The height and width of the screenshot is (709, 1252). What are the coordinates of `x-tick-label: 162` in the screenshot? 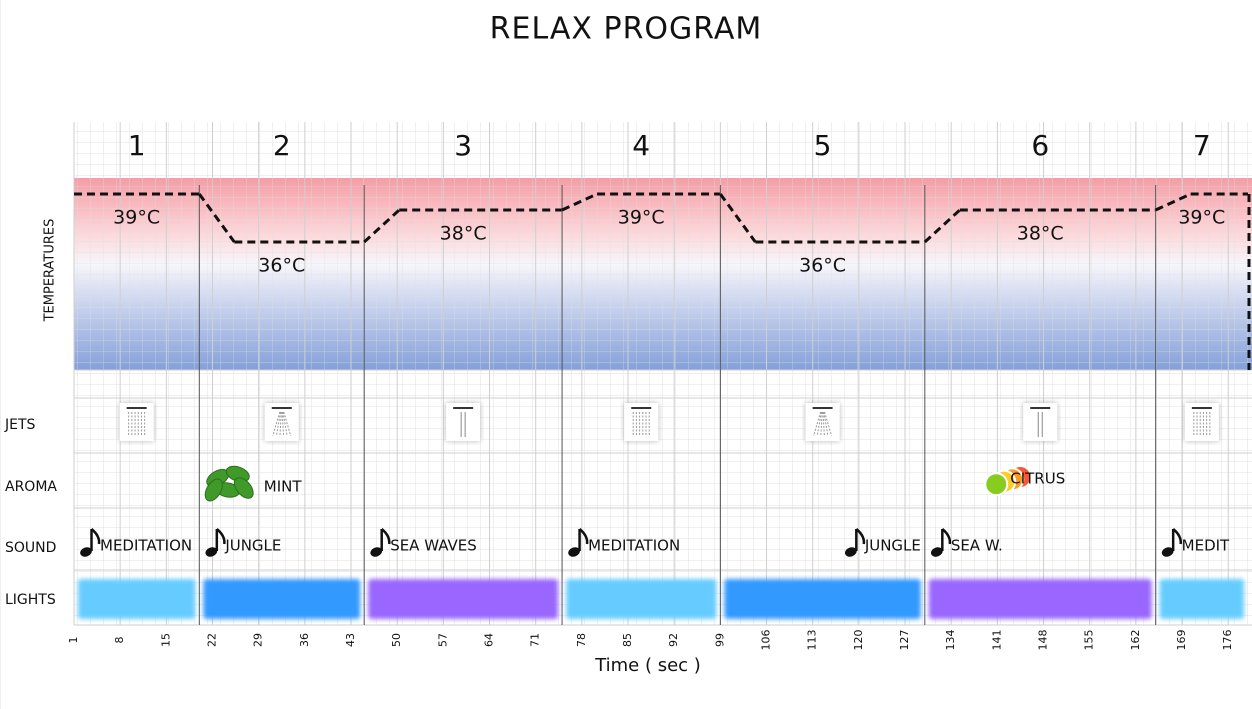 It's located at (1135, 640).